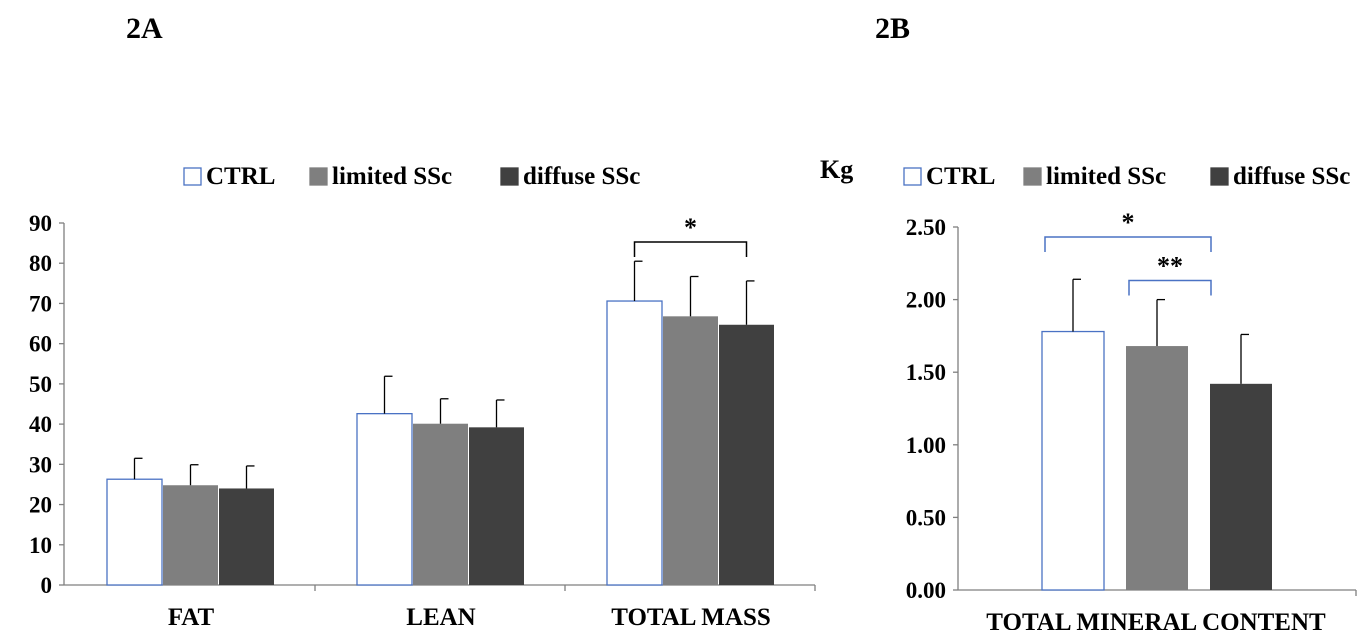 This screenshot has width=1362, height=630. Describe the element at coordinates (40, 303) in the screenshot. I see `y-tick-label: 70` at that location.